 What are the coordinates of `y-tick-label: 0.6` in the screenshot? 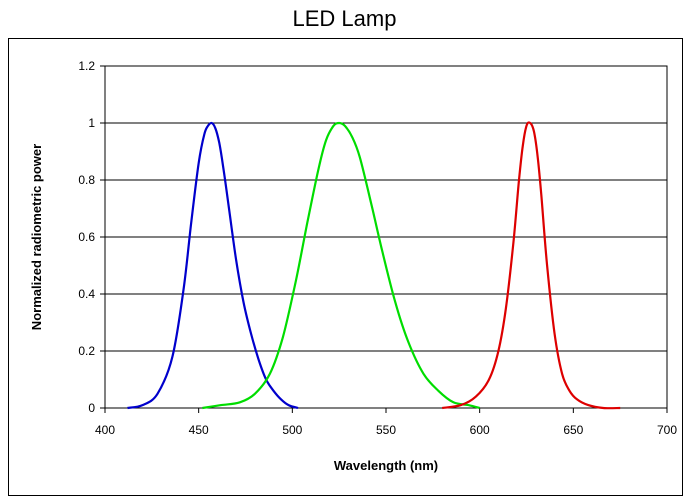 It's located at (86, 237).